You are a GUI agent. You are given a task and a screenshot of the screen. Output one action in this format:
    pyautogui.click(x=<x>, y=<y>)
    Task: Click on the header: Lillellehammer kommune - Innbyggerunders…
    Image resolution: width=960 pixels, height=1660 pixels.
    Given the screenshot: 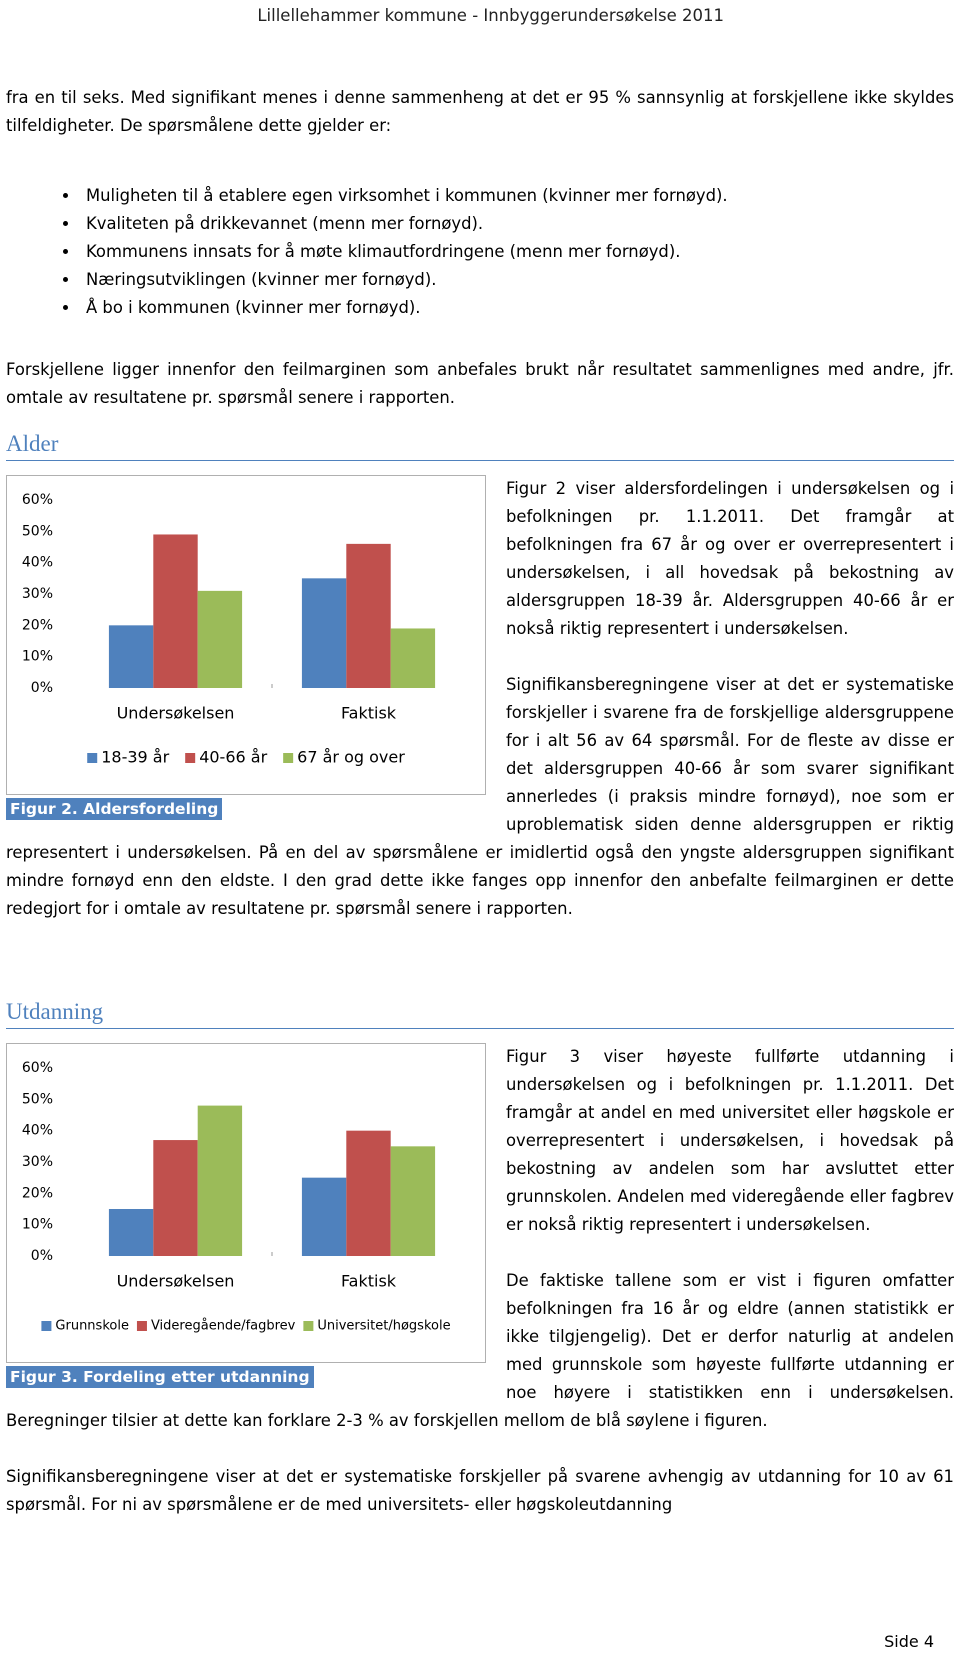 What is the action you would take?
    pyautogui.click(x=490, y=15)
    